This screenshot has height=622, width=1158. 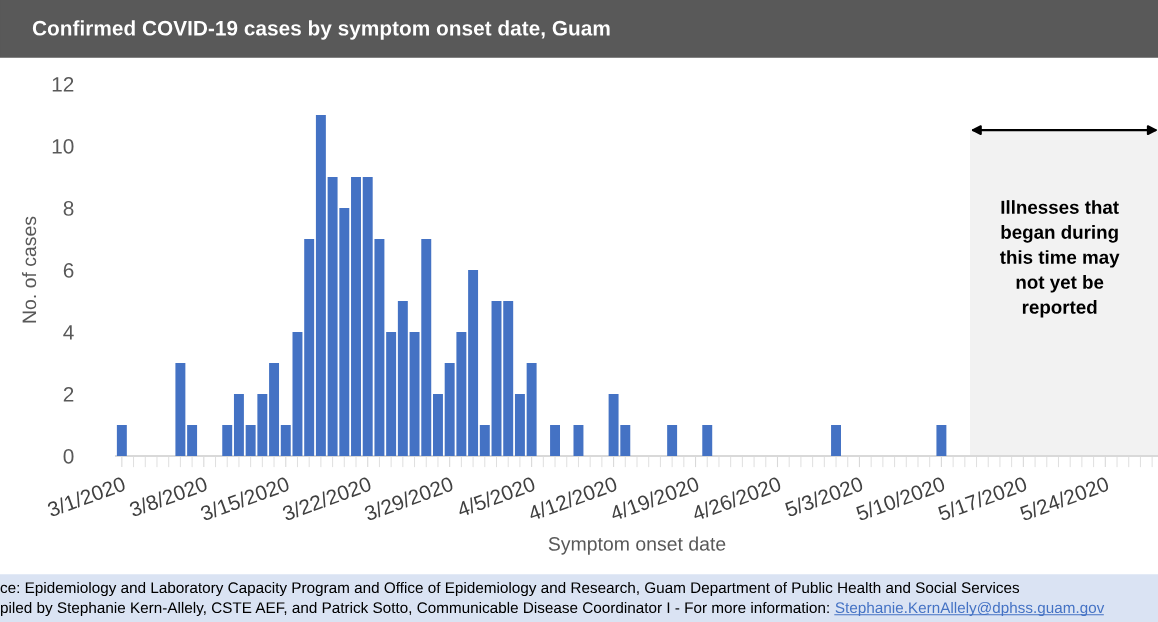 What do you see at coordinates (970, 609) in the screenshot?
I see `text: Stephanie.KernAllely@dphss.guam.gov` at bounding box center [970, 609].